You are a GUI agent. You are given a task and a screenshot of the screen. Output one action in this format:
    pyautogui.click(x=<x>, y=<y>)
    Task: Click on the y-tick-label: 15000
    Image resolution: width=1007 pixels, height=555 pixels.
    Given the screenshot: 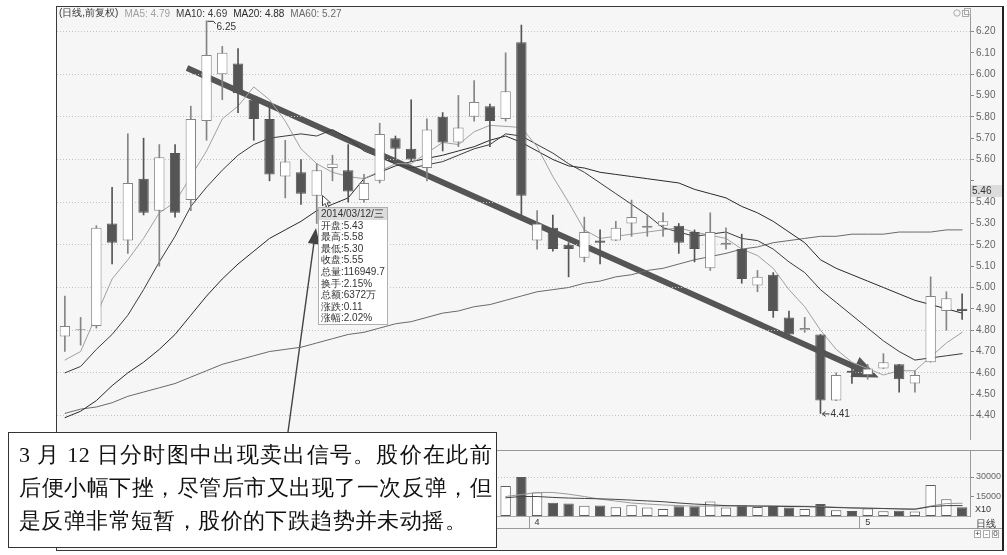 What is the action you would take?
    pyautogui.click(x=989, y=495)
    